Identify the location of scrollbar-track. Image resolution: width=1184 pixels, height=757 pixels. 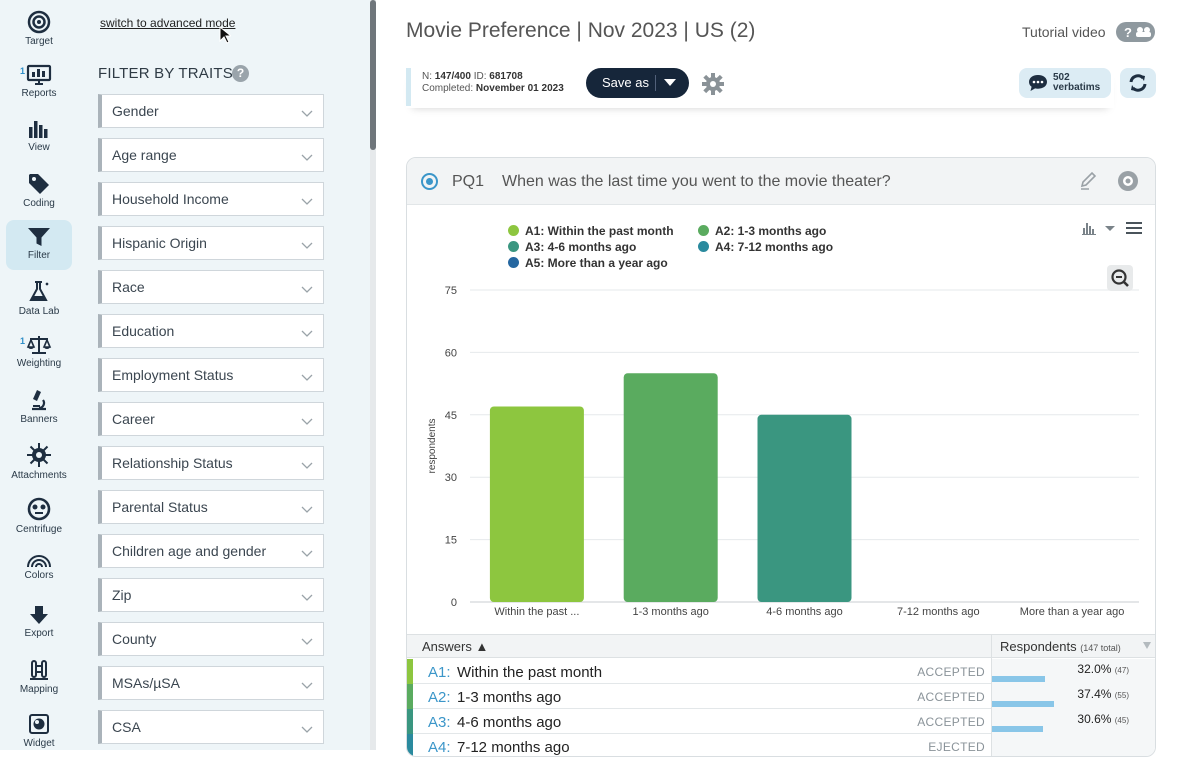
(373, 375).